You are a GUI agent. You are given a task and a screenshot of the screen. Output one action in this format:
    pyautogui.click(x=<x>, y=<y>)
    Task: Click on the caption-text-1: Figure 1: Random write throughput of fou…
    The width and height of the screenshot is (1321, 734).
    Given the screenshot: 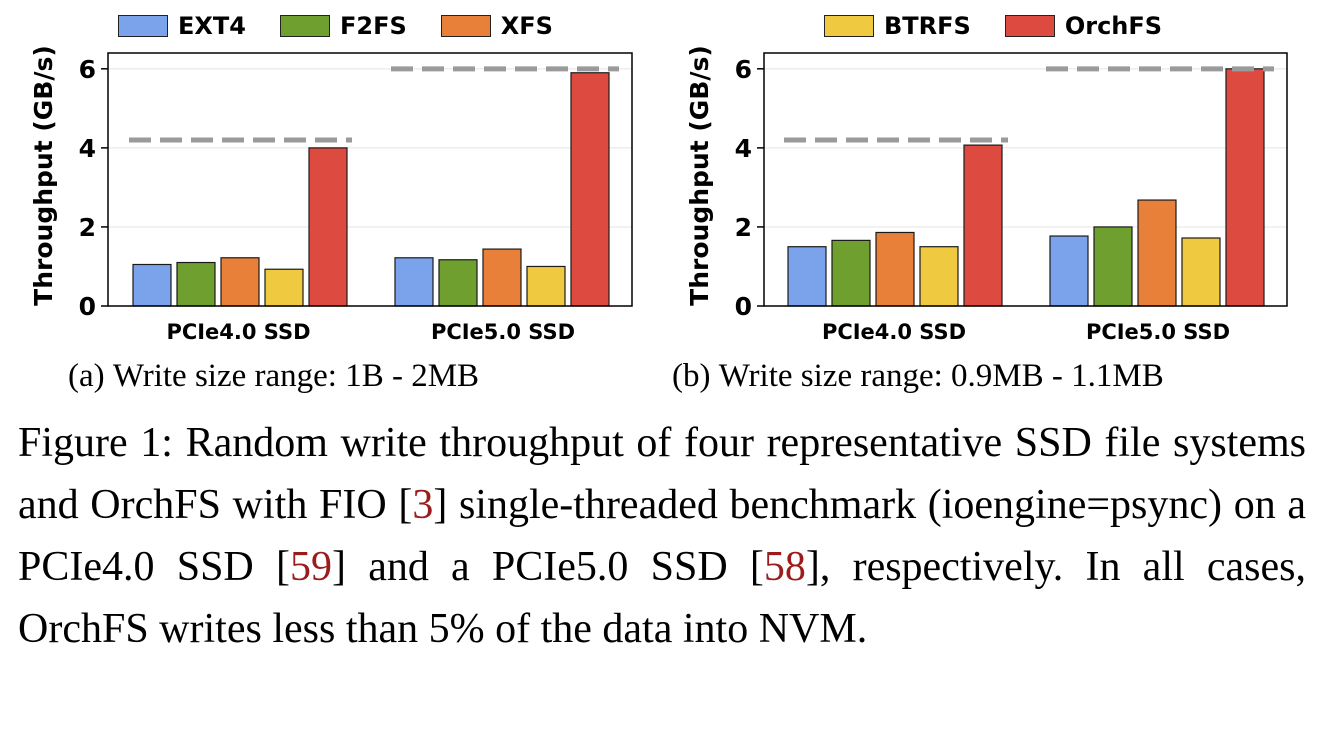 What is the action you would take?
    pyautogui.click(x=662, y=474)
    